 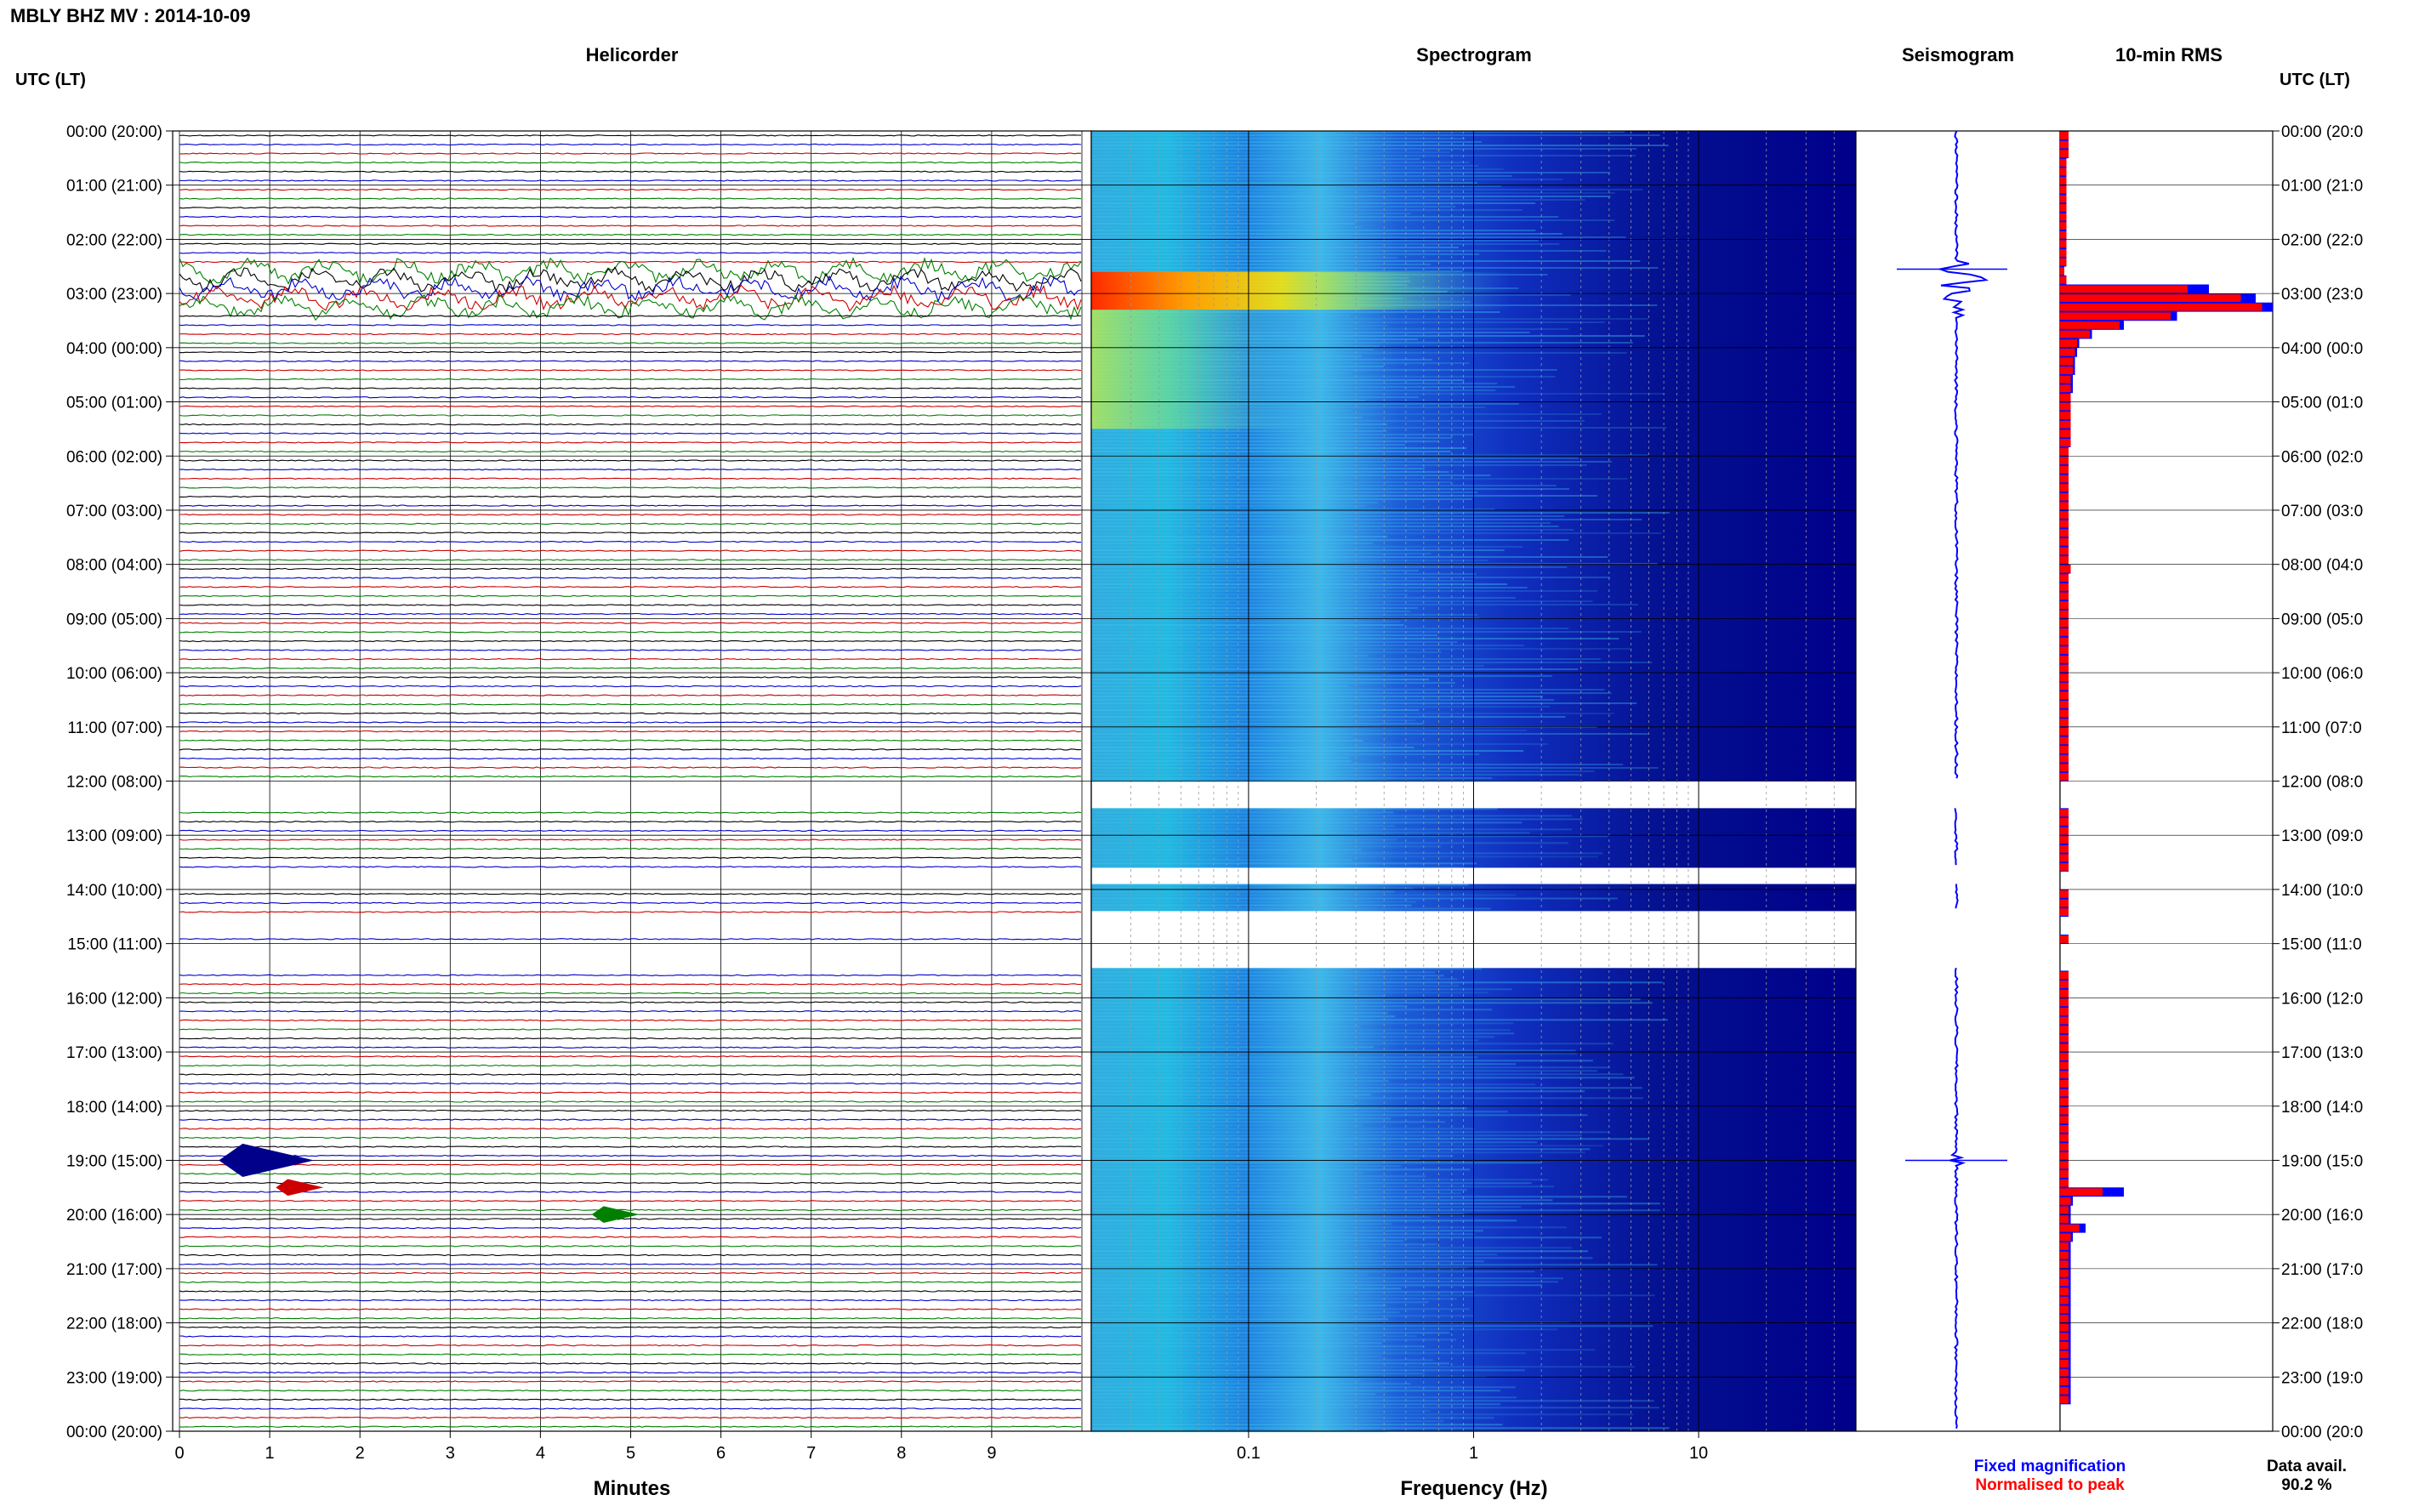 I want to click on rms-title: 10-min RMS, so click(x=2169, y=54).